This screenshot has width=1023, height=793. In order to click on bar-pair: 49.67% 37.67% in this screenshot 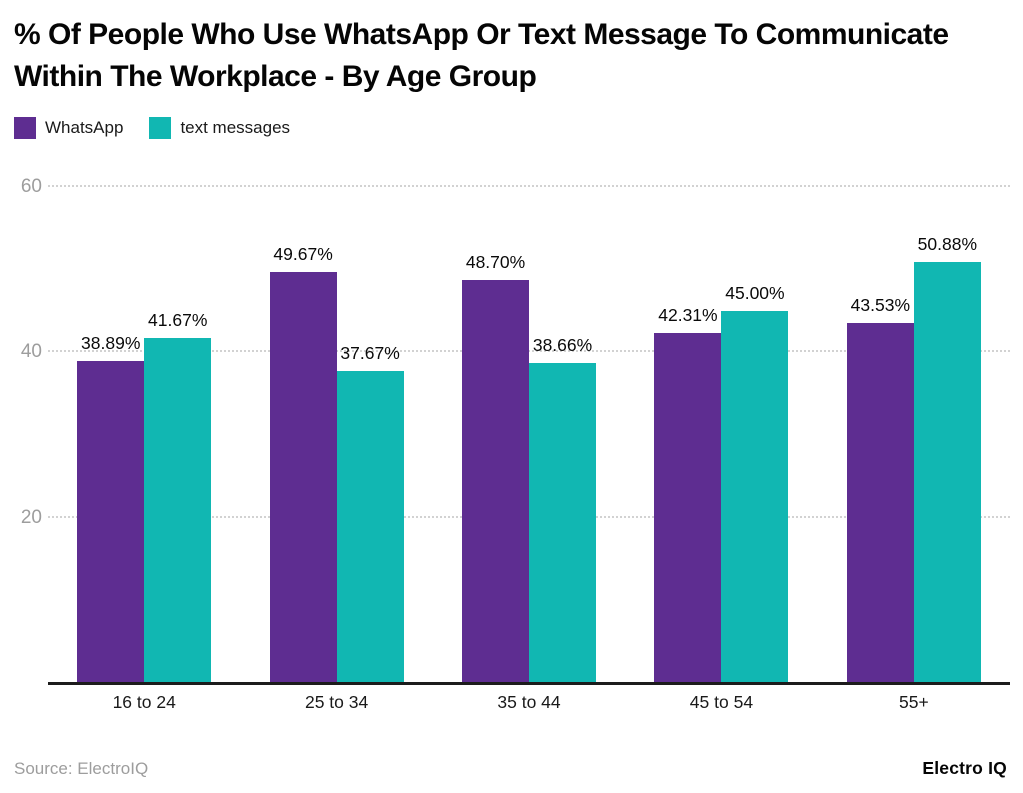, I will do `click(336, 463)`.